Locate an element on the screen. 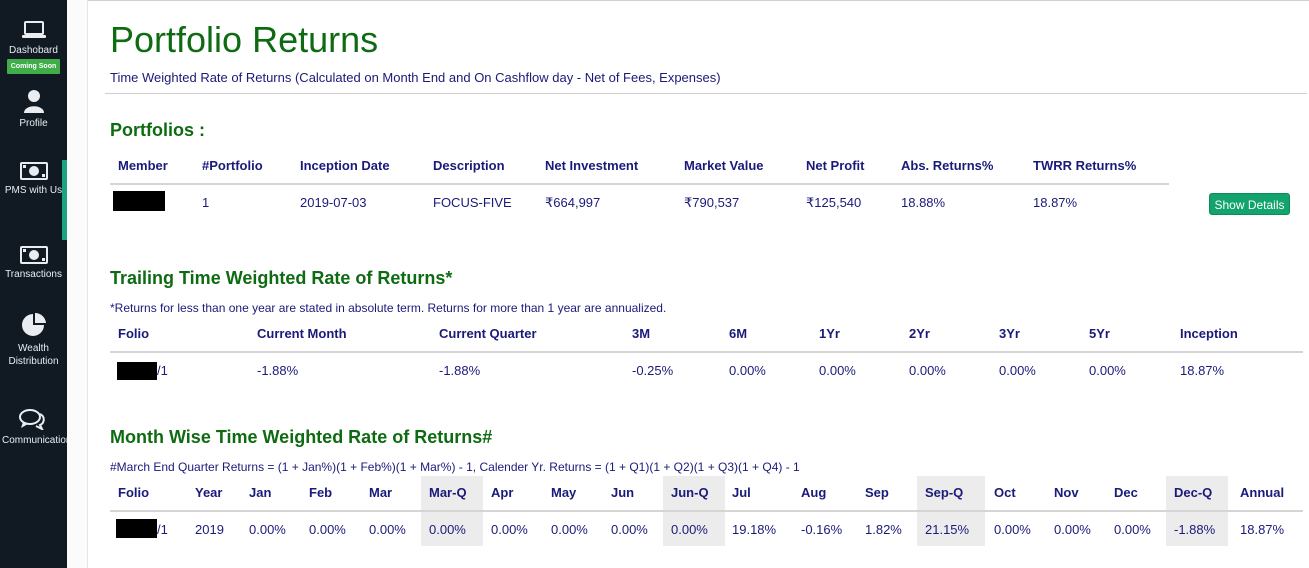 Image resolution: width=1309 pixels, height=568 pixels. show-details-button: Show Details is located at coordinates (1249, 204).